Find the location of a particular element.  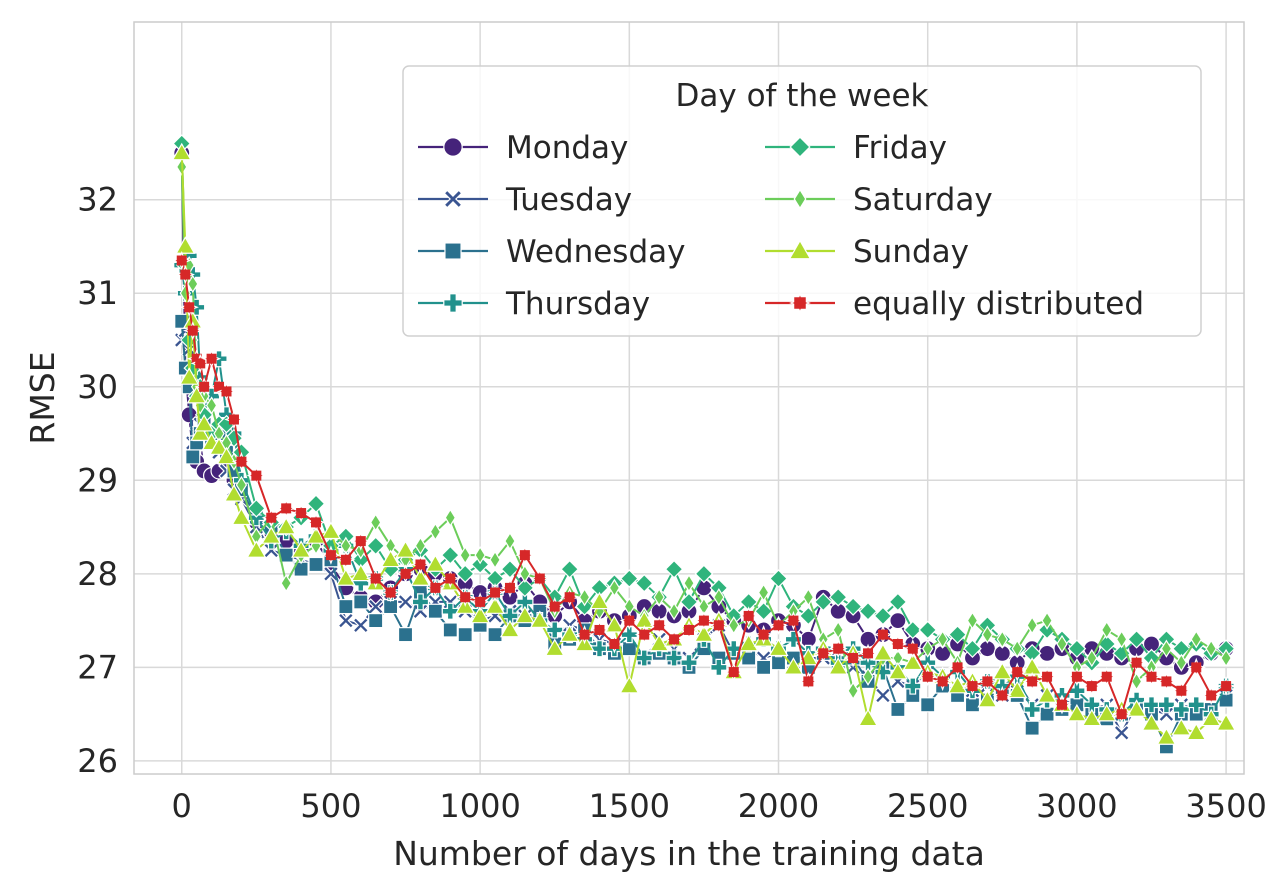

y-tick-label: 30 is located at coordinates (97, 387).